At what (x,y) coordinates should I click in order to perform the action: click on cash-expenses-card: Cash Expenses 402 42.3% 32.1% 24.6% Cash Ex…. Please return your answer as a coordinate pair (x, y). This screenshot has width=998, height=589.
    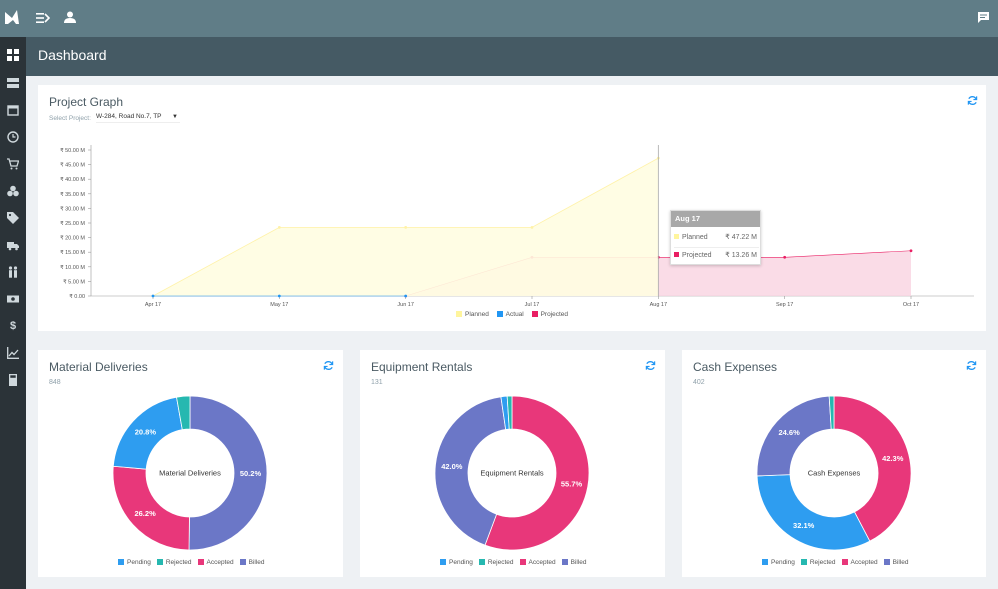
    Looking at the image, I should click on (834, 463).